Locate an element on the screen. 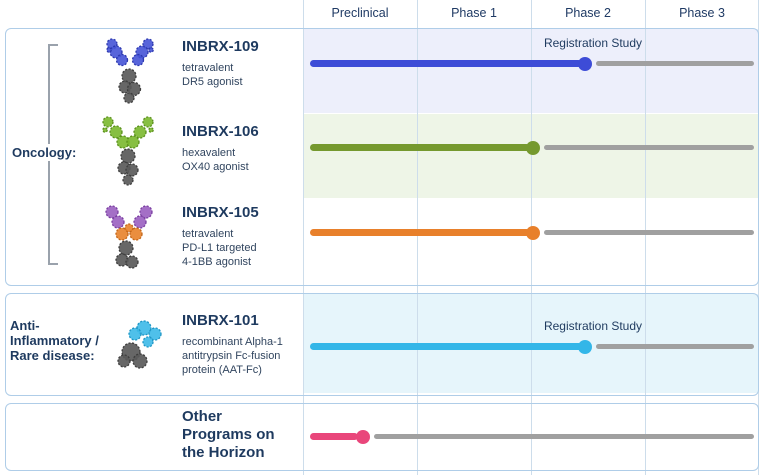 This screenshot has width=764, height=475. annotation-registration-study-inbrx109: Registration Study is located at coordinates (593, 43).